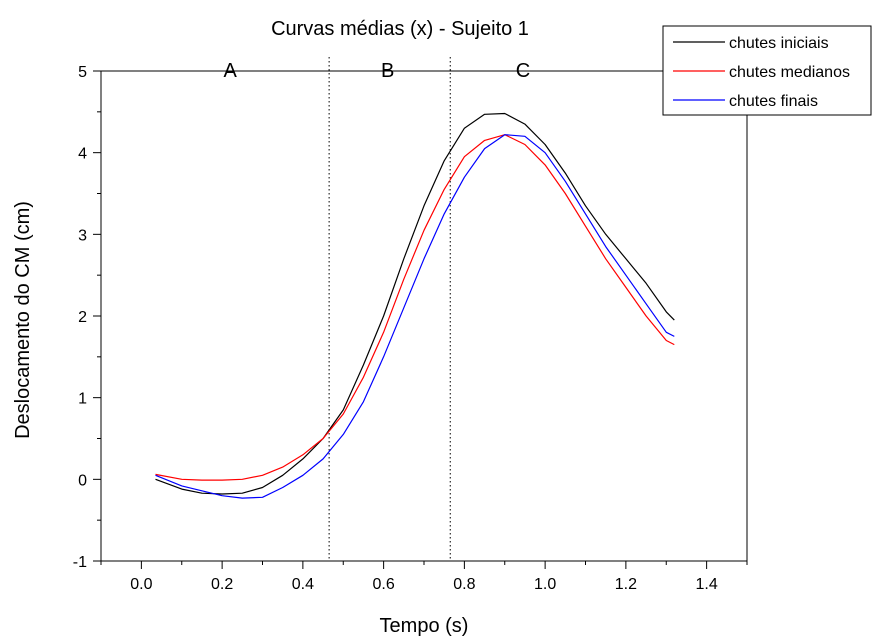  Describe the element at coordinates (707, 584) in the screenshot. I see `x-tick-label: 1.4` at that location.